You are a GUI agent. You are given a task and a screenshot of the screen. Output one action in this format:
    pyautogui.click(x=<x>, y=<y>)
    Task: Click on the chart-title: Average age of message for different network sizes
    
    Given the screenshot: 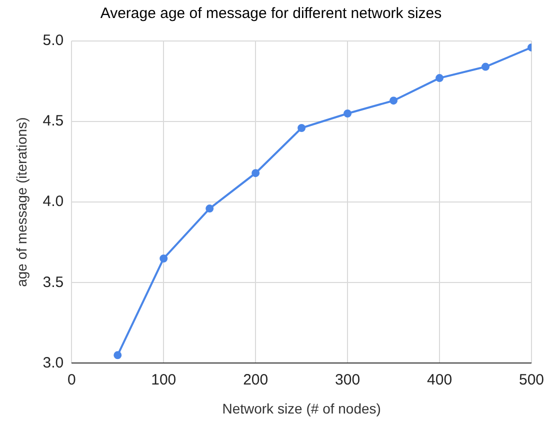 What is the action you would take?
    pyautogui.click(x=271, y=13)
    